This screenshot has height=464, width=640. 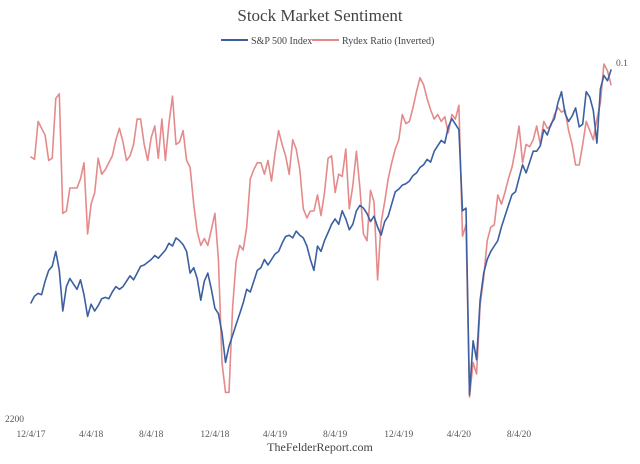 What do you see at coordinates (320, 447) in the screenshot?
I see `source-credit: TheFelderReport.com` at bounding box center [320, 447].